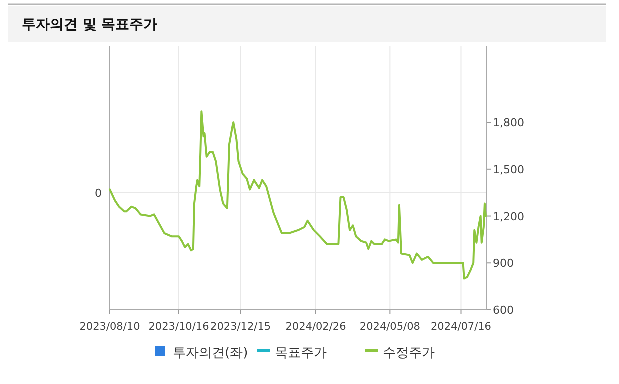 The width and height of the screenshot is (619, 384). Describe the element at coordinates (210, 353) in the screenshot. I see `legend-label: 투자의견(좌)` at that location.